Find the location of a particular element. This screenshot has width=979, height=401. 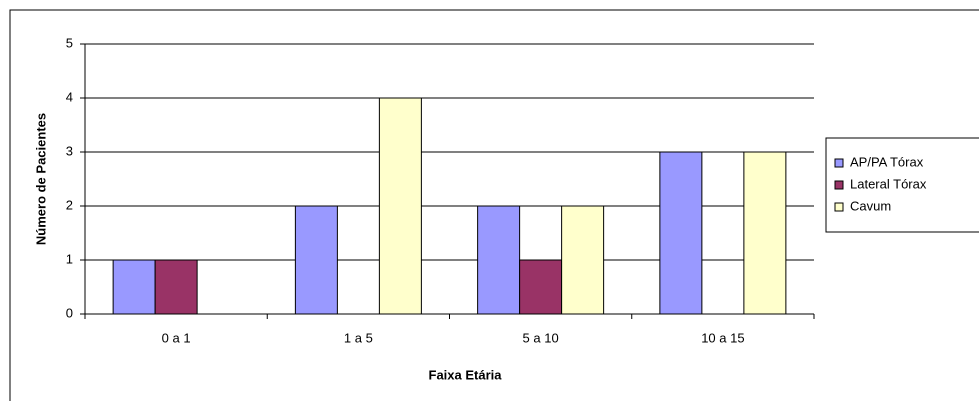

x-tick-label: 10 a 15 is located at coordinates (722, 337).